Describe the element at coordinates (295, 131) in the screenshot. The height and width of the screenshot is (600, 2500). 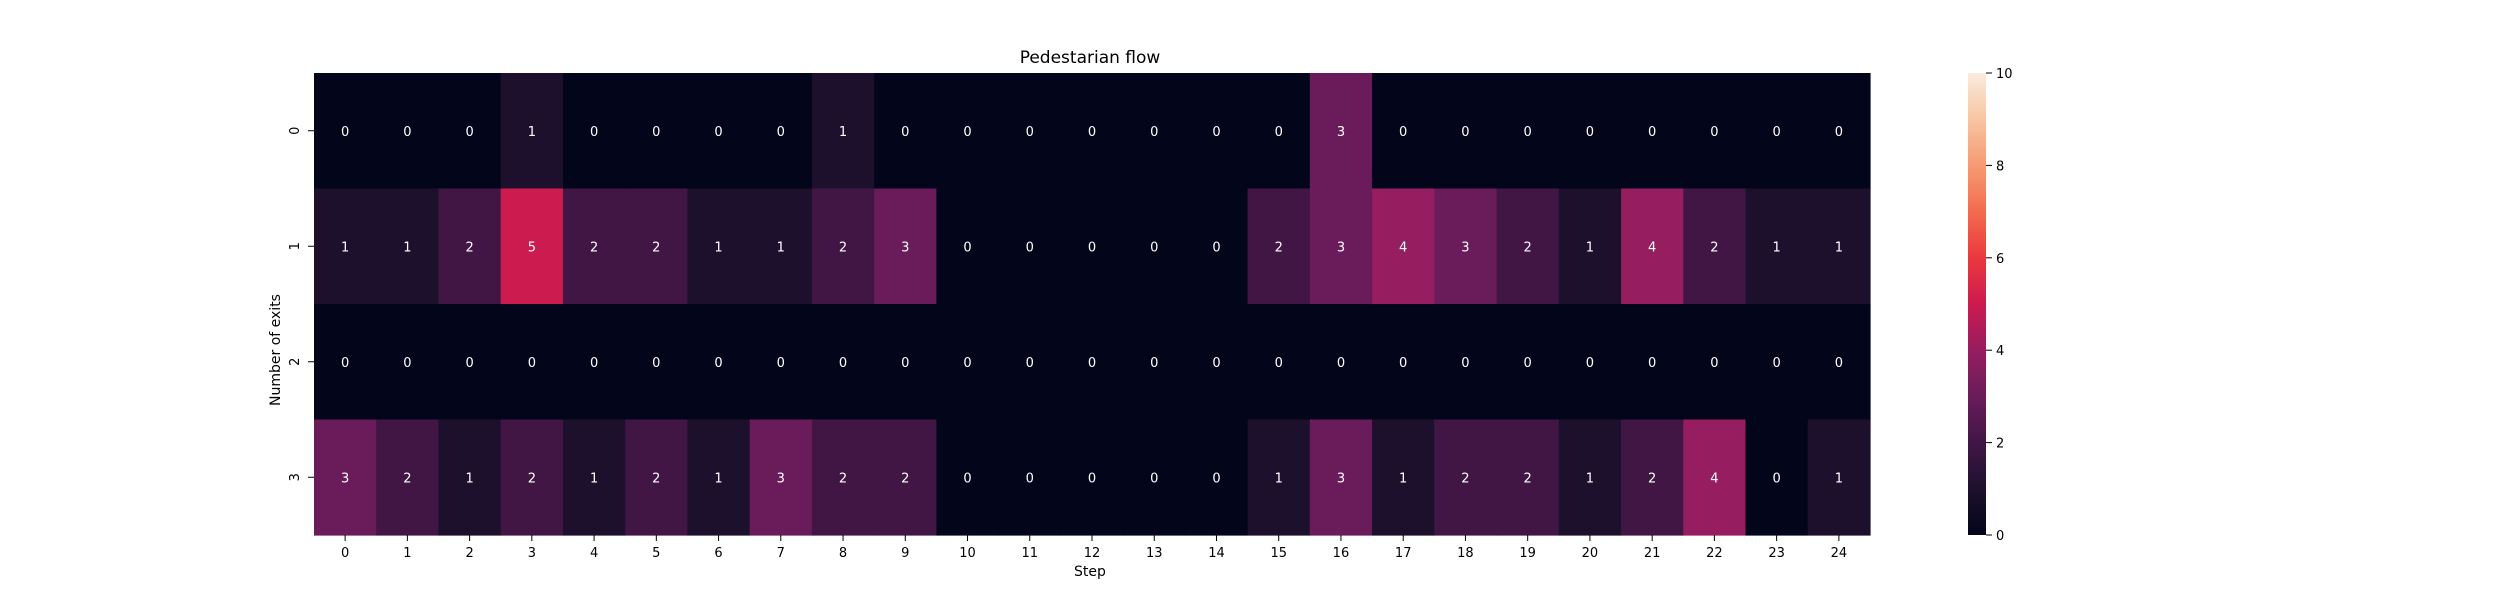
I see `y-tick-label: 0` at that location.